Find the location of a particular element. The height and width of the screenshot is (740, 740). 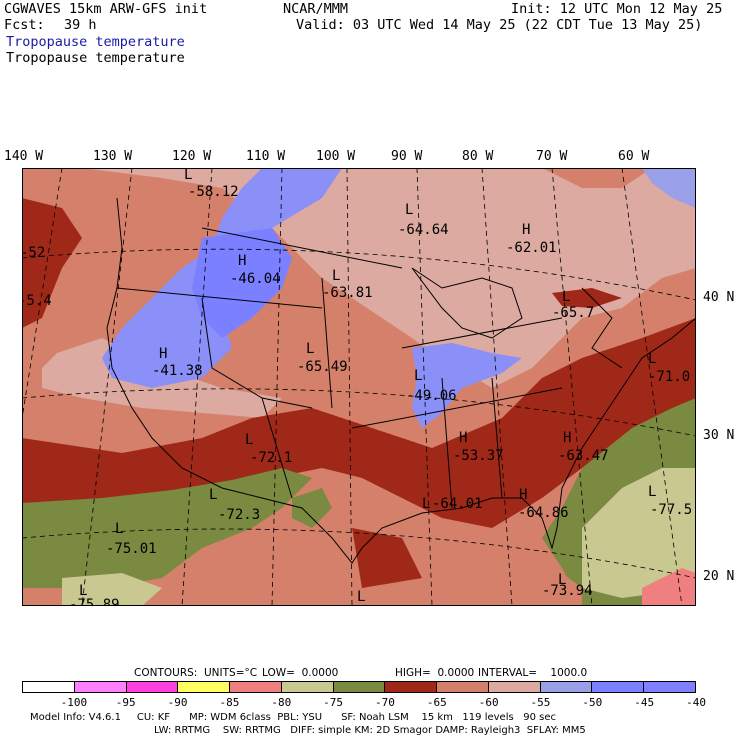

legend-tick-label: -40 is located at coordinates (696, 702).